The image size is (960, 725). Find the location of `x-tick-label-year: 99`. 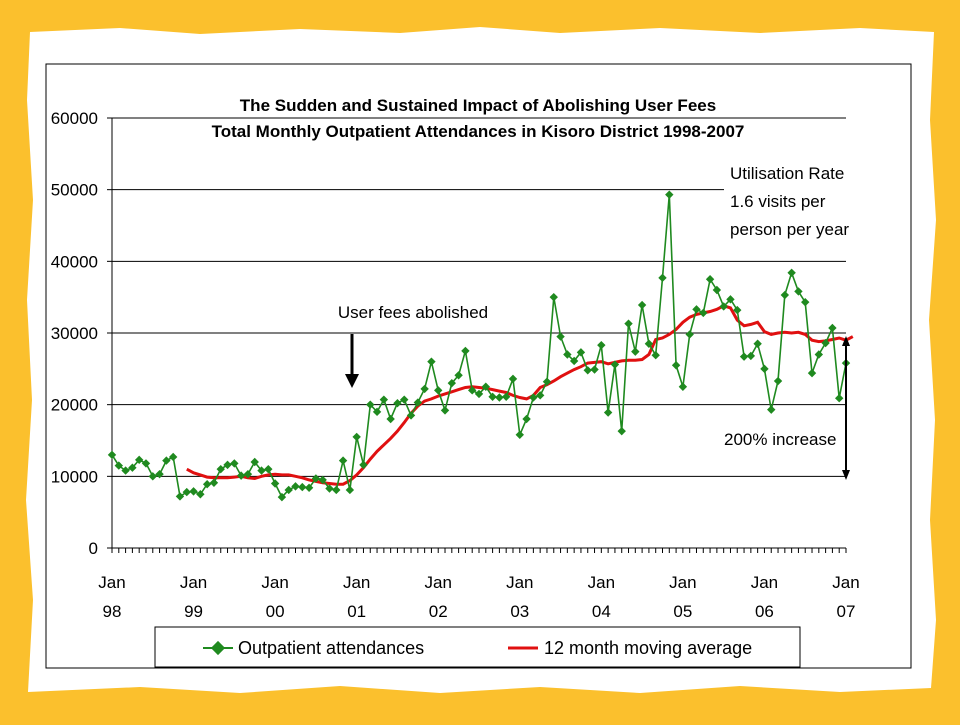

x-tick-label-year: 99 is located at coordinates (193, 611).